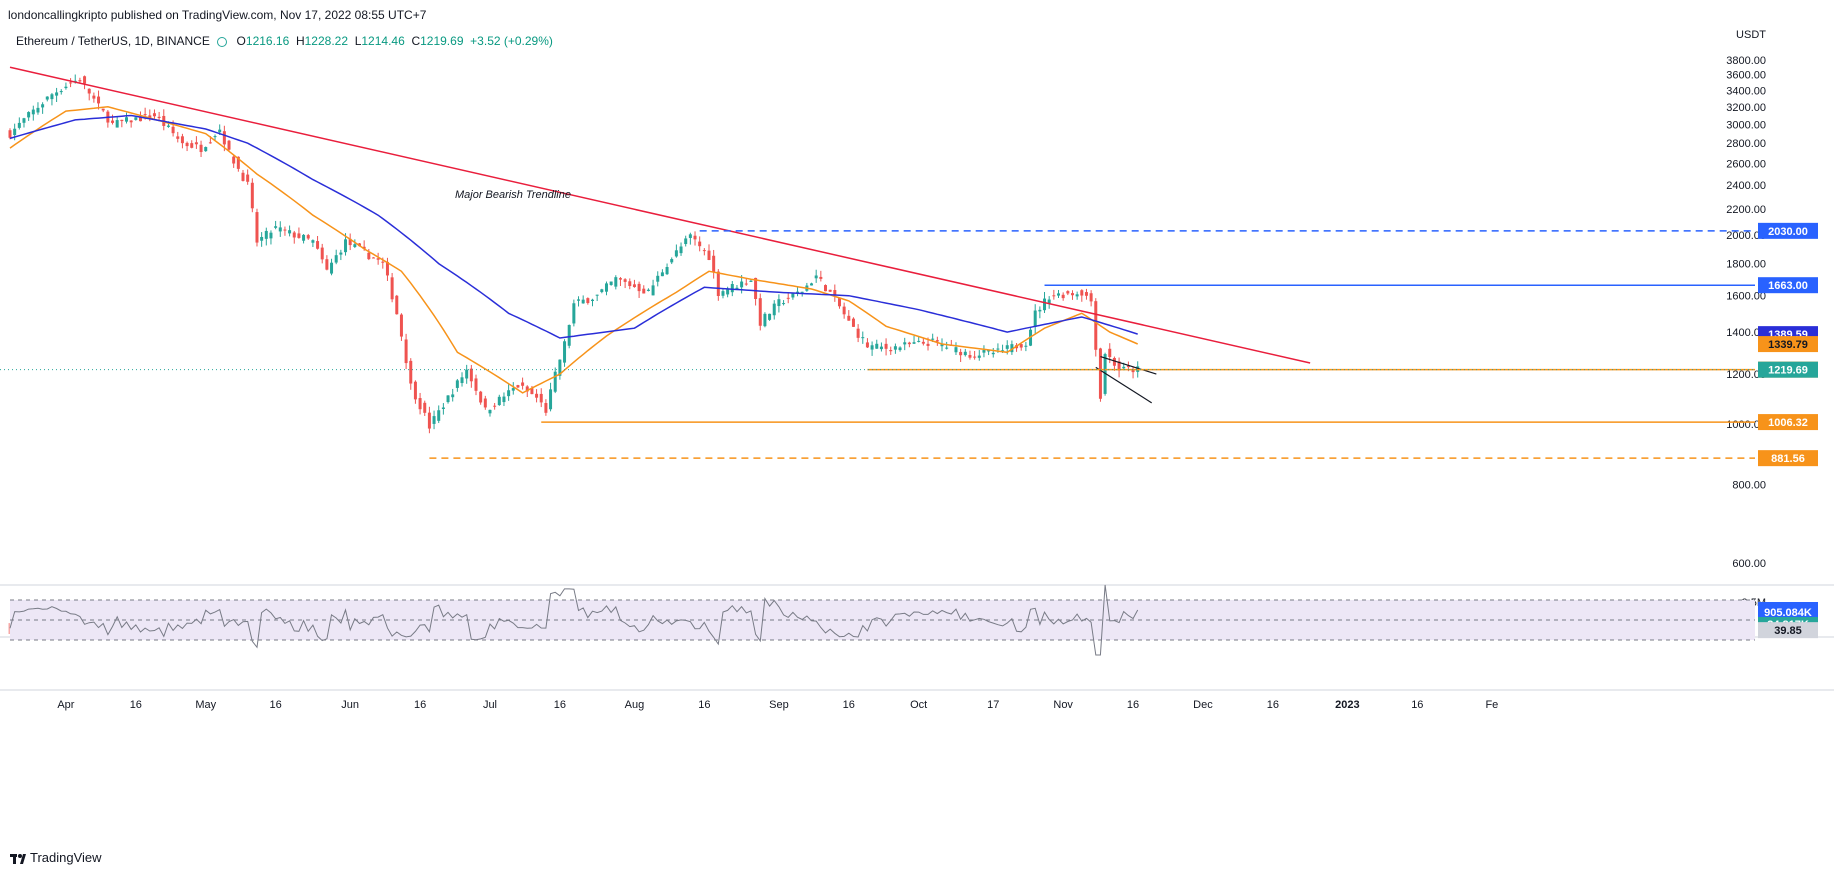 Image resolution: width=1834 pixels, height=875 pixels. Describe the element at coordinates (1749, 486) in the screenshot. I see `y-tick-label: 800.00` at that location.